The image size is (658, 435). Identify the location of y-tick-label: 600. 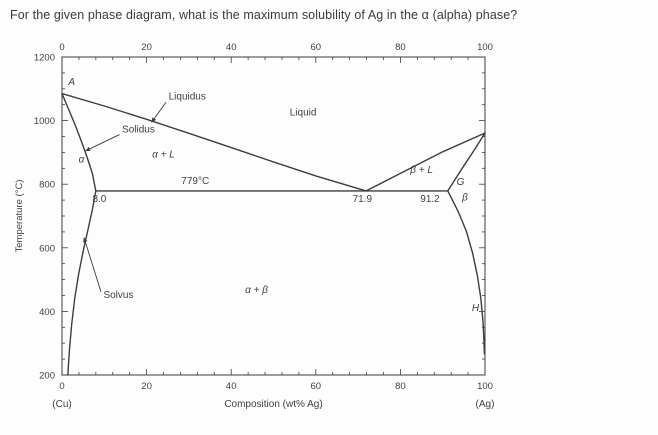
(47, 248).